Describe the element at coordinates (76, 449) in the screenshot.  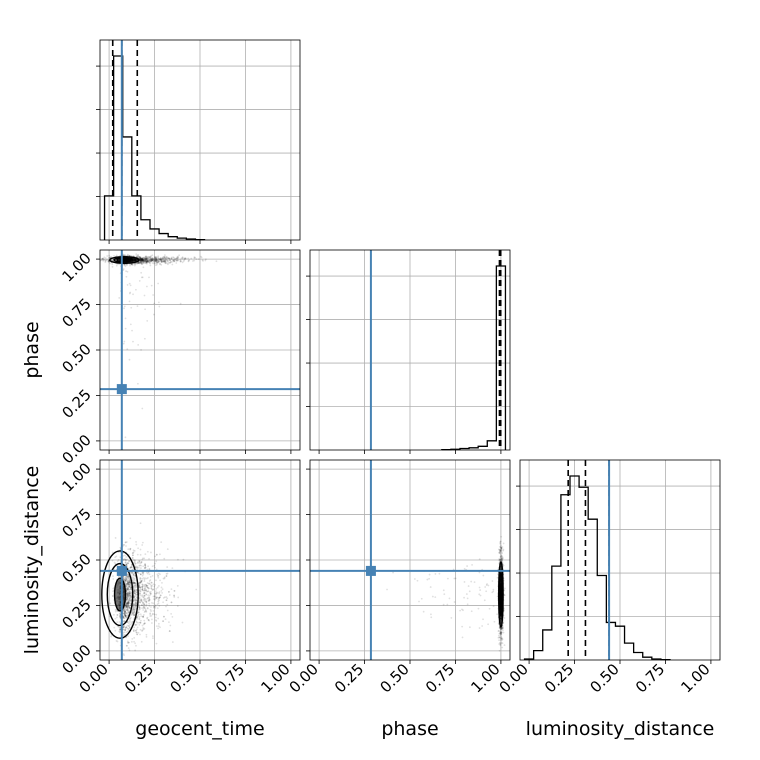
I see `y-tick-label: 0.00` at that location.